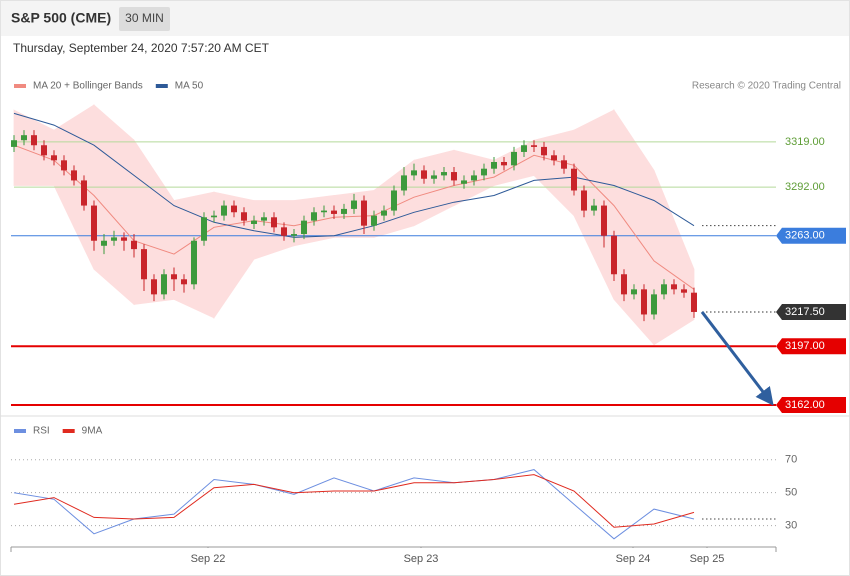  Describe the element at coordinates (92, 431) in the screenshot. I see `legend-label: 9MA` at that location.